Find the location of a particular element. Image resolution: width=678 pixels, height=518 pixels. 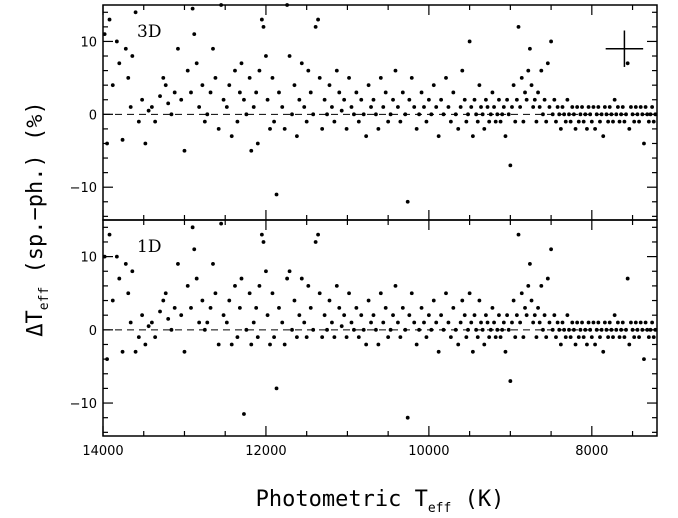

x-tick-label: 10000 is located at coordinates (428, 451).